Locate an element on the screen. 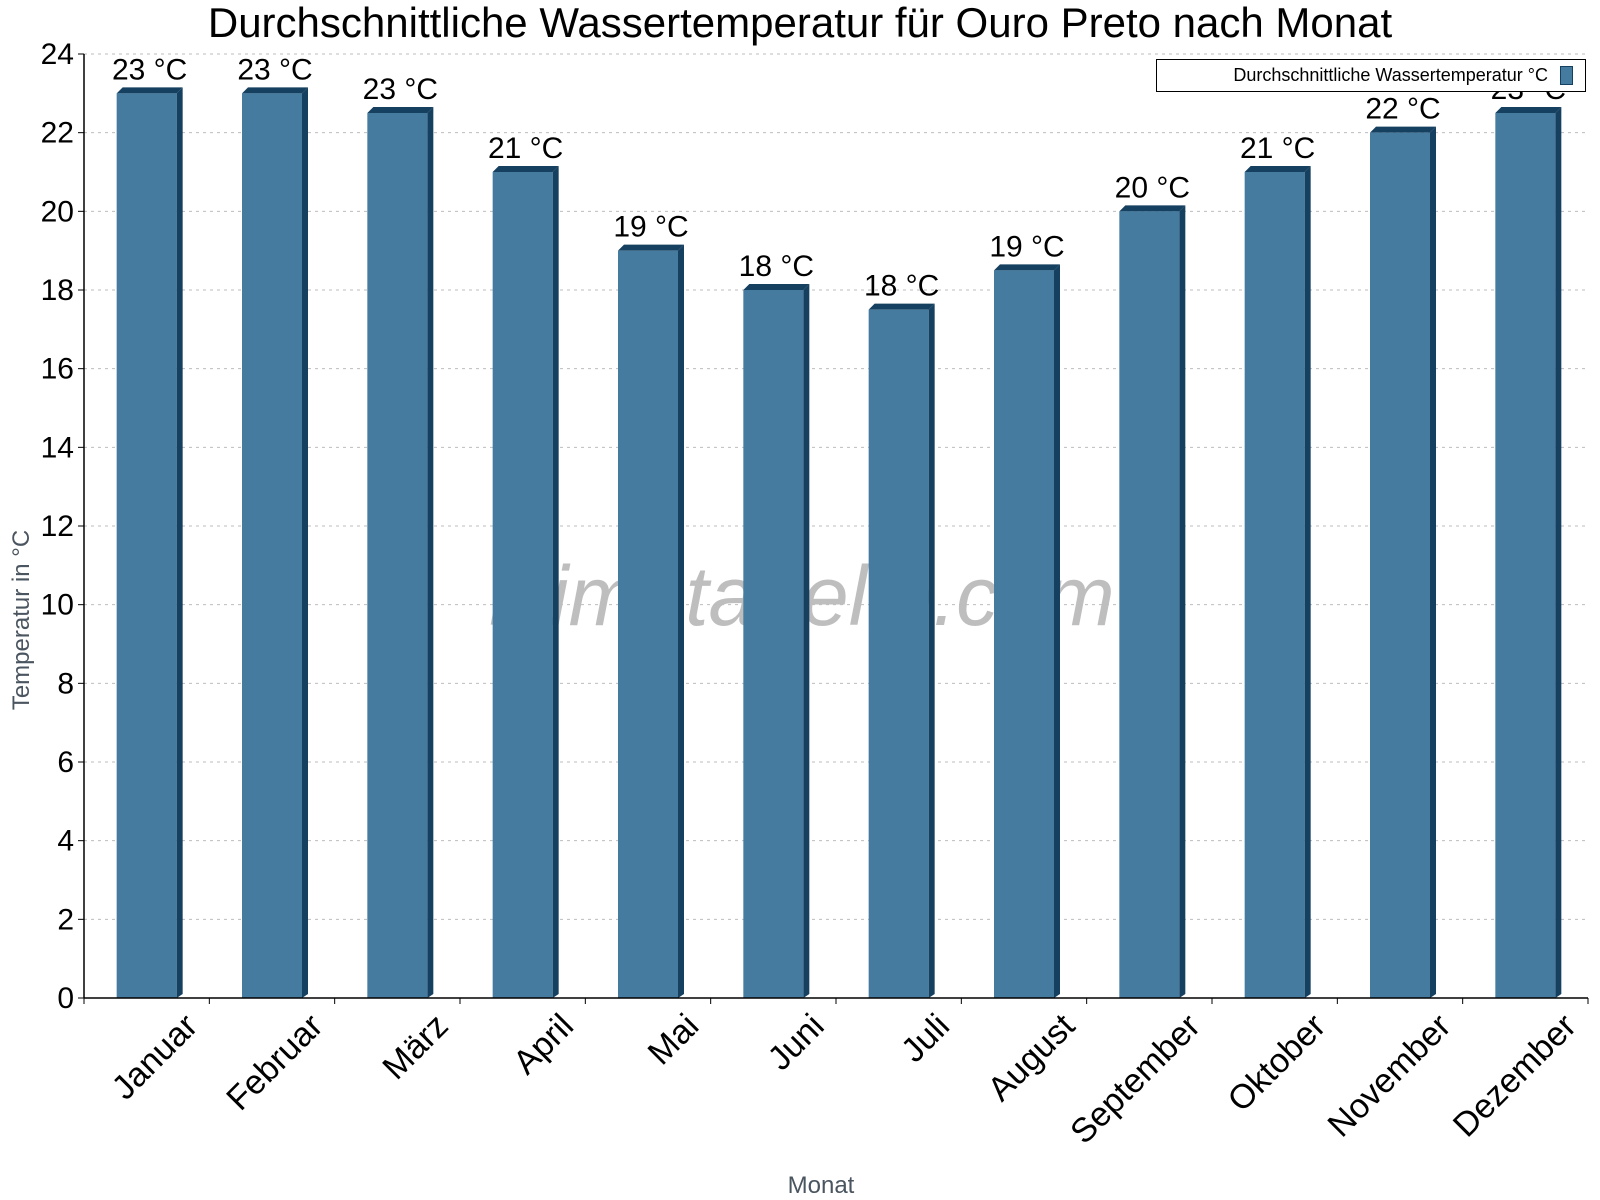 This screenshot has width=1600, height=1200. bar-value-label: 22 °C is located at coordinates (1402, 109).